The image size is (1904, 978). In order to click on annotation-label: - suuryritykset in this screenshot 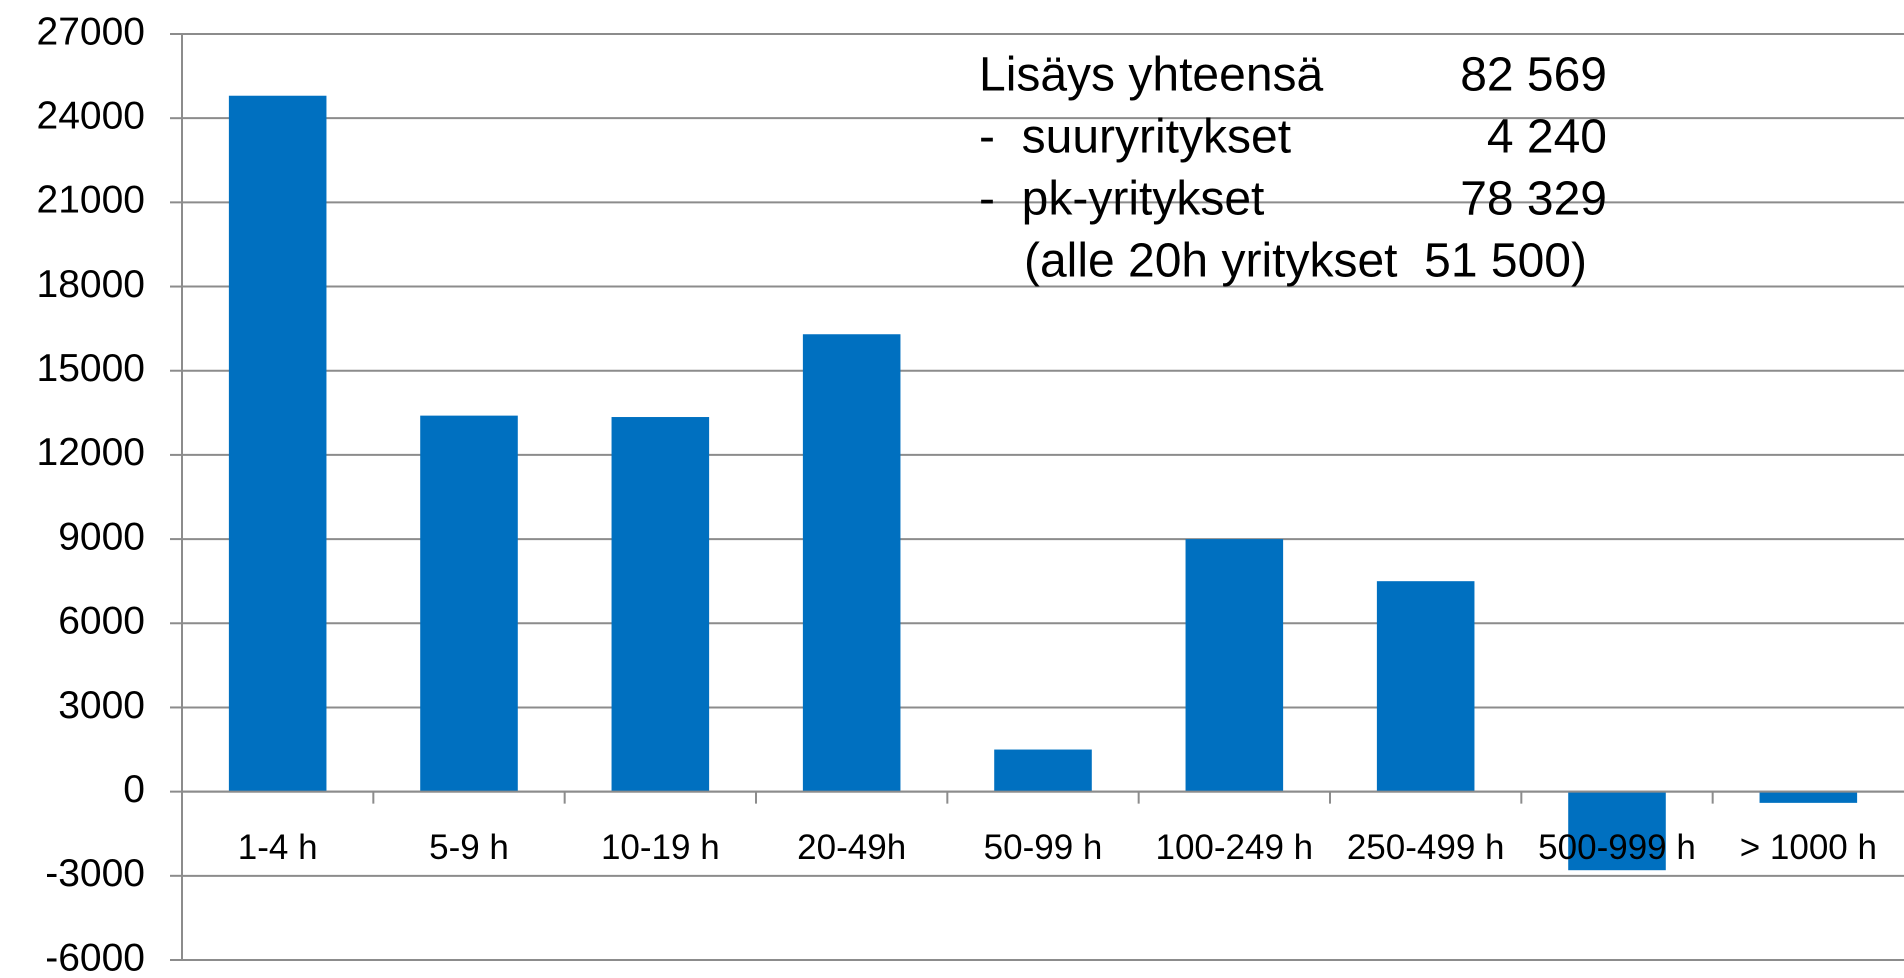, I will do `click(1135, 137)`.